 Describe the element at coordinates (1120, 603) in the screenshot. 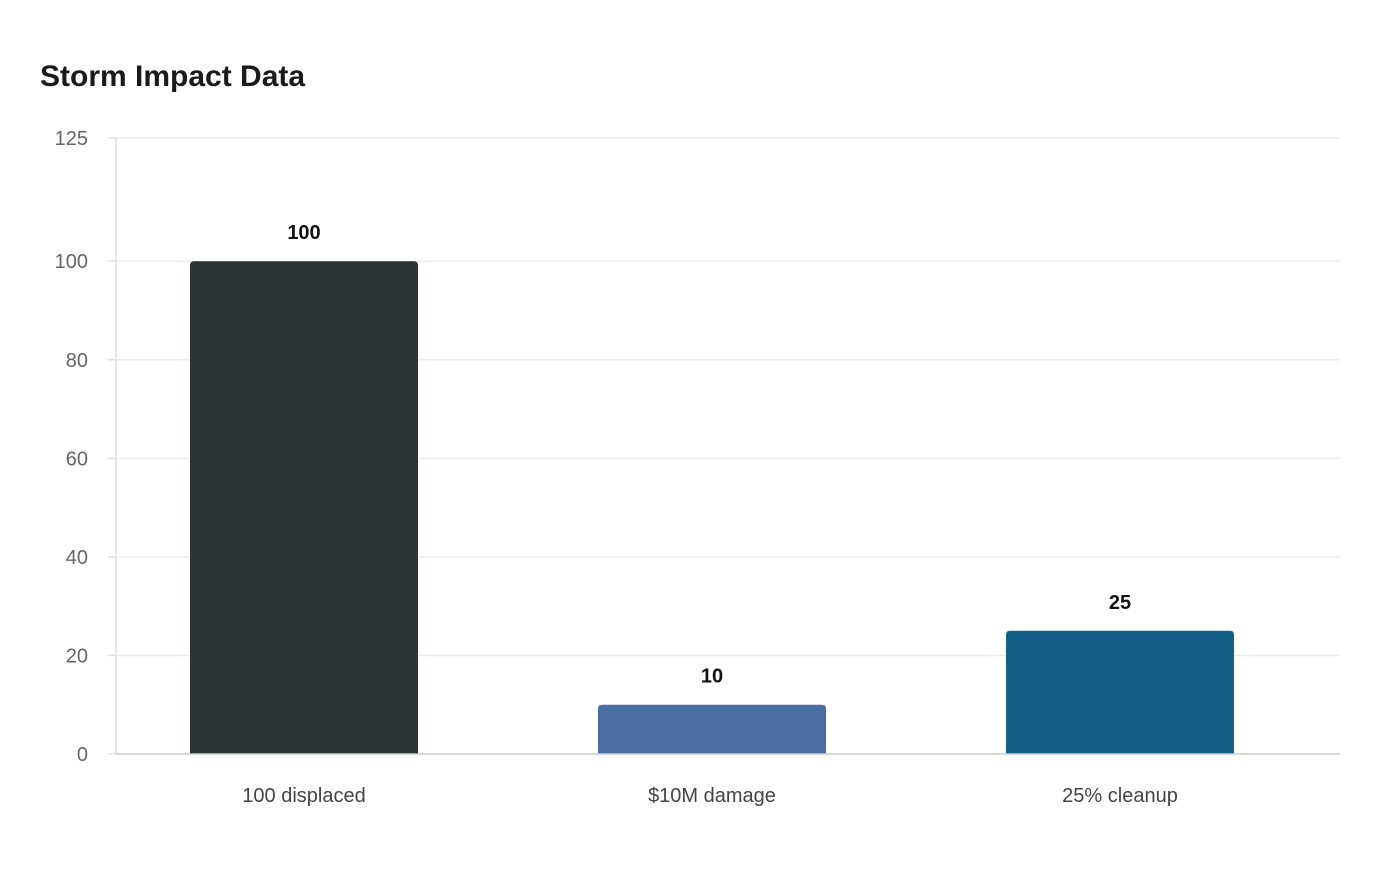

I see `data-label: 25` at that location.